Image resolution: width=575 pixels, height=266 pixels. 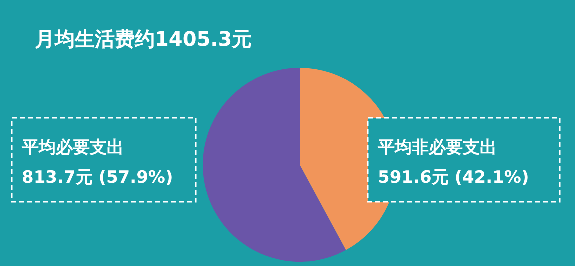 What do you see at coordinates (72, 148) in the screenshot?
I see `slice-label: 平均必要支出` at bounding box center [72, 148].